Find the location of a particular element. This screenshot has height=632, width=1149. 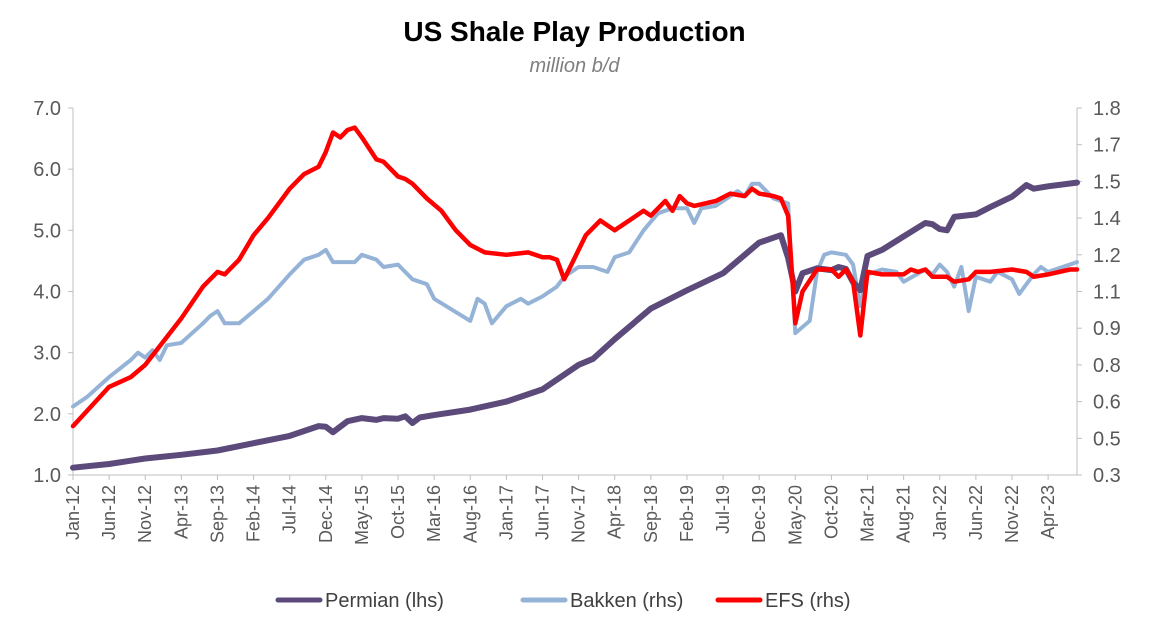

legend-label-efs: EFS (rhs) is located at coordinates (808, 601).